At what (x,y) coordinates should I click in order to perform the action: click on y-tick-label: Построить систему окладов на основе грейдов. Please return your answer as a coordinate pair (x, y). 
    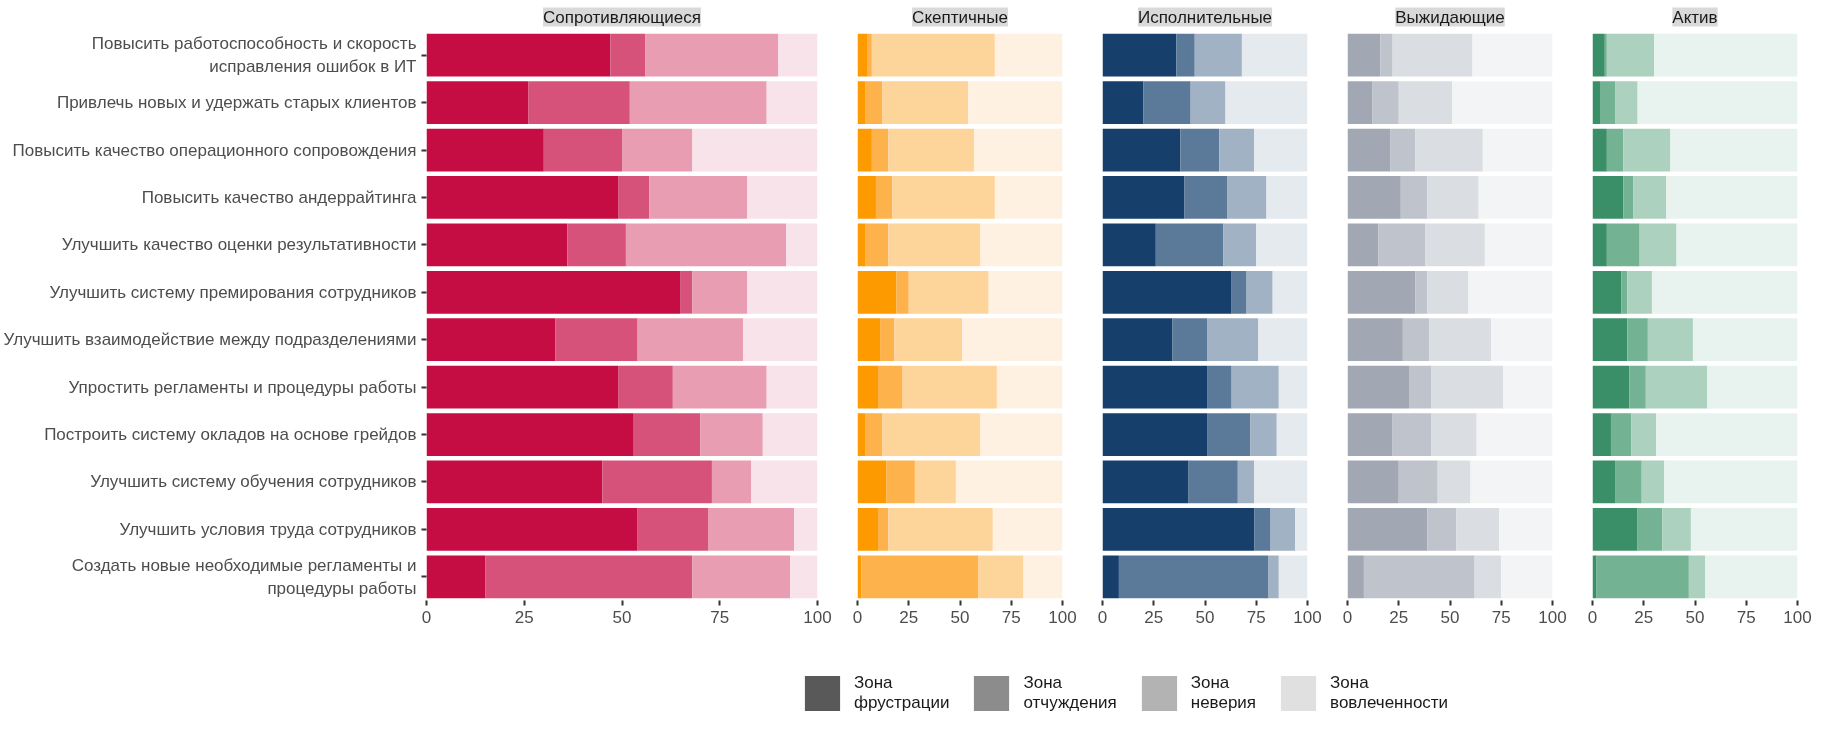
    Looking at the image, I should click on (230, 435).